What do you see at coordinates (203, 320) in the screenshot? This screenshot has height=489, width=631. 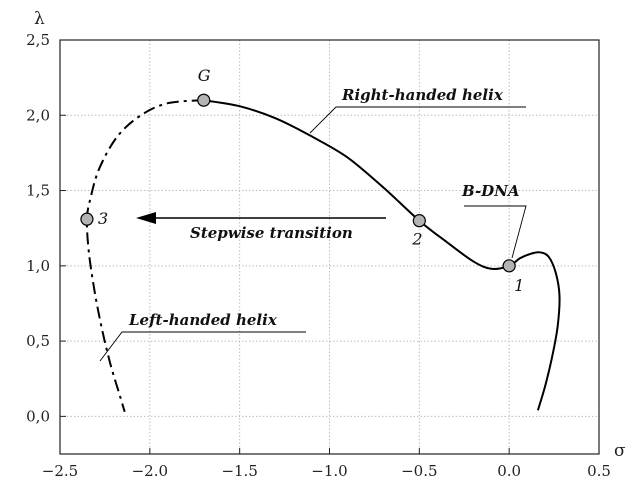 I see `annotation-left-handed: Left-handed helix` at bounding box center [203, 320].